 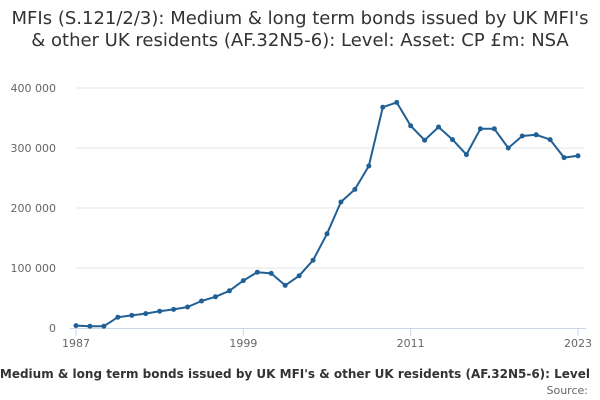 What do you see at coordinates (34, 268) in the screenshot?
I see `y-tick-label: 100 000` at bounding box center [34, 268].